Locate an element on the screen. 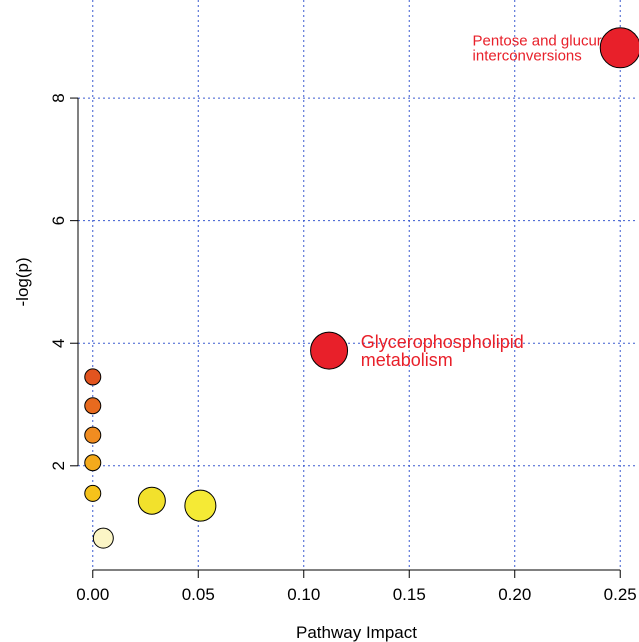 This screenshot has width=639, height=642. x-axis-title: Pathway Impact is located at coordinates (356, 632).